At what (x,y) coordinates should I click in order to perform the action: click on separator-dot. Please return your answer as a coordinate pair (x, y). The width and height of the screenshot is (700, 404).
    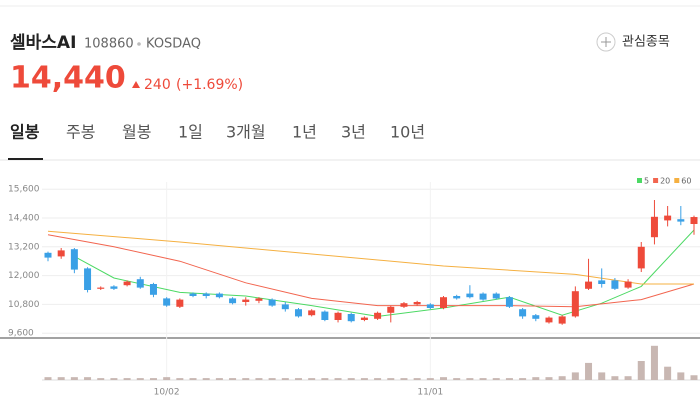
    Looking at the image, I should click on (139, 44).